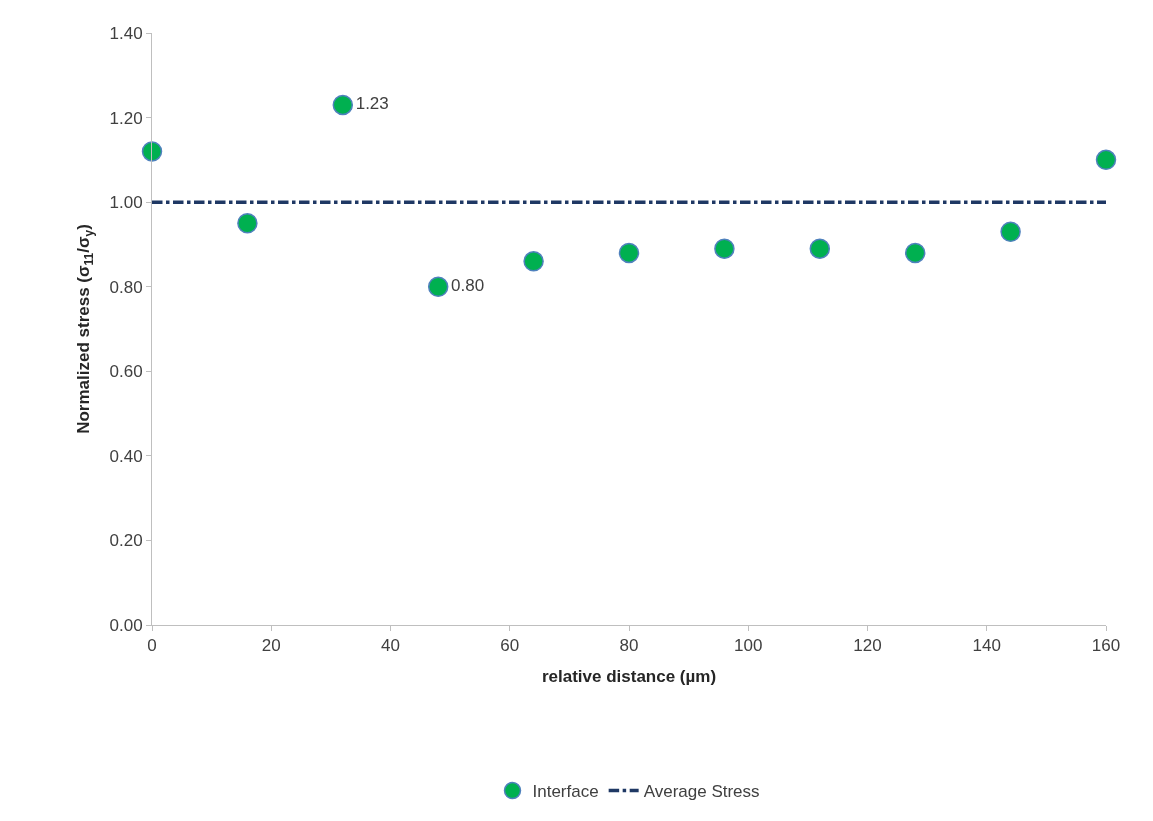 The height and width of the screenshot is (821, 1153). Describe the element at coordinates (468, 285) in the screenshot. I see `data-label: 0.80` at that location.